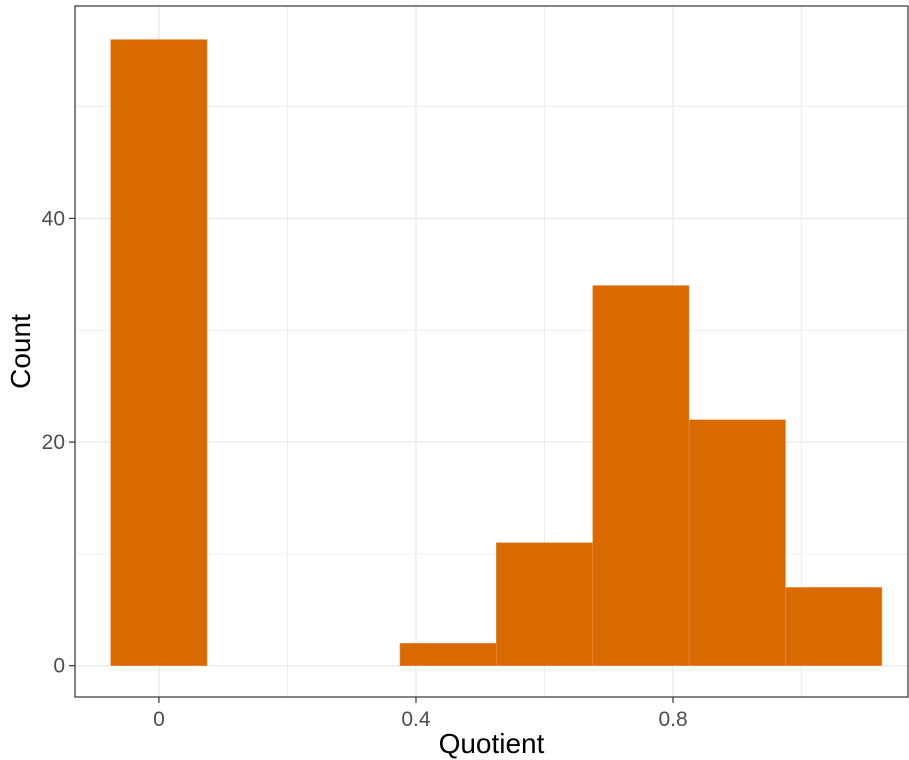  Describe the element at coordinates (416, 719) in the screenshot. I see `x-tick-label: 0.4` at that location.